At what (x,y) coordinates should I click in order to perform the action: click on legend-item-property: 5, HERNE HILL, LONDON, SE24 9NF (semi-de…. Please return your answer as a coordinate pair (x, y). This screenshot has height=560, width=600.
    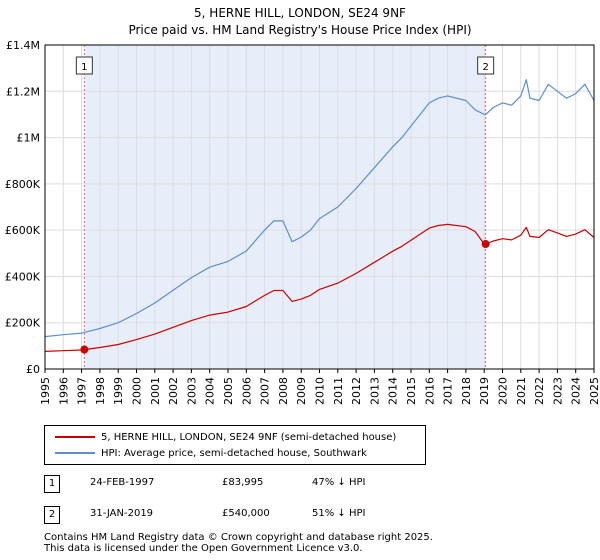
    Looking at the image, I should click on (225, 437).